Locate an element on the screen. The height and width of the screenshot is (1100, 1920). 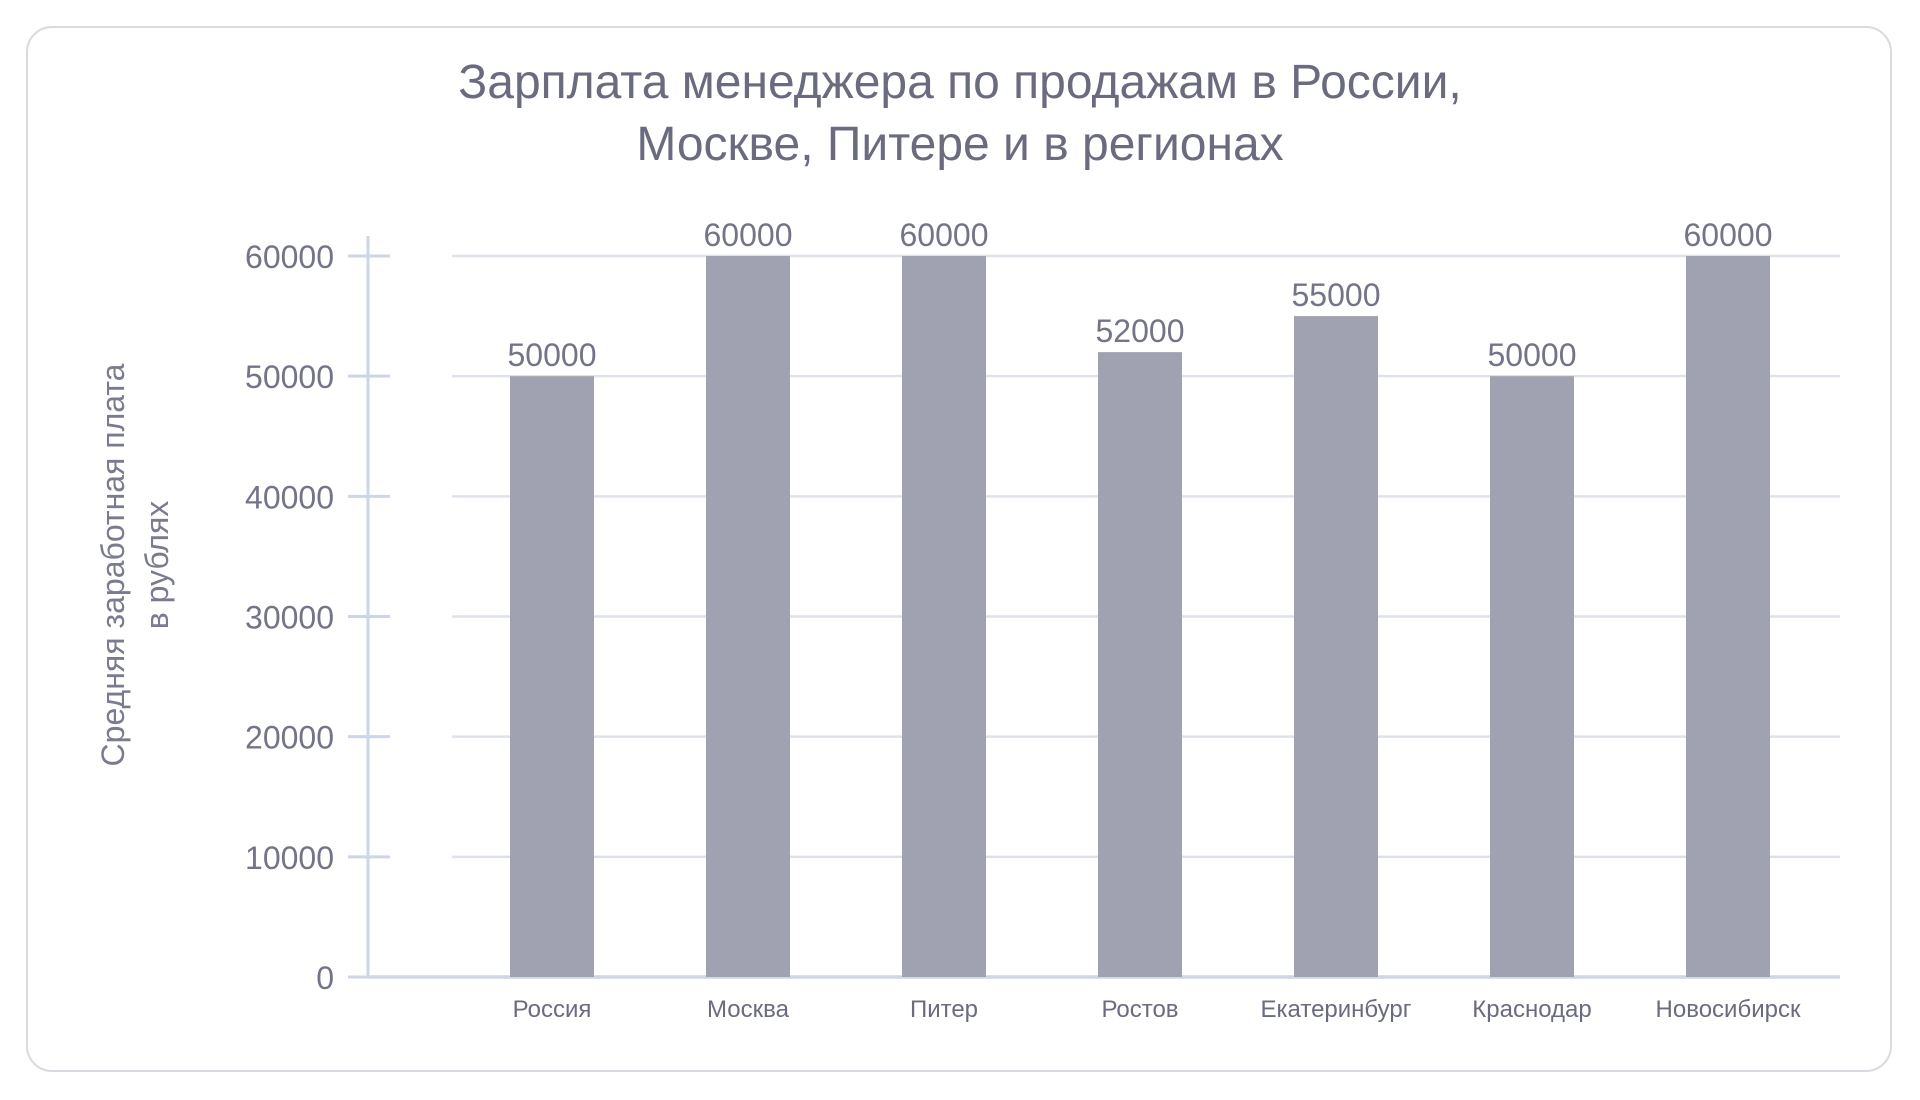
y-tick-label: 20000 is located at coordinates (289, 738).